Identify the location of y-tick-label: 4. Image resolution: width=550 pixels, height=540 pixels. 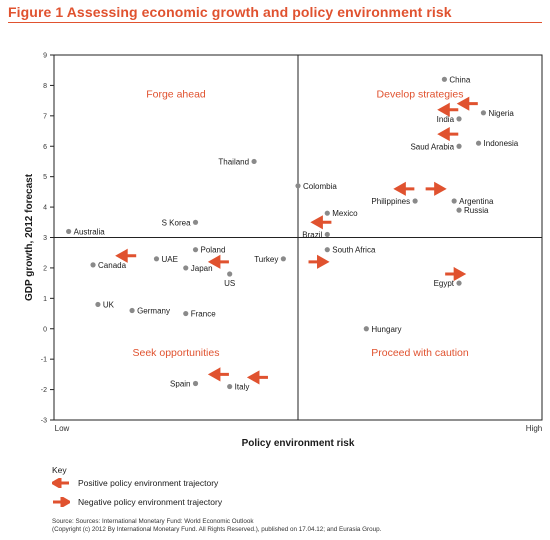
(45, 208).